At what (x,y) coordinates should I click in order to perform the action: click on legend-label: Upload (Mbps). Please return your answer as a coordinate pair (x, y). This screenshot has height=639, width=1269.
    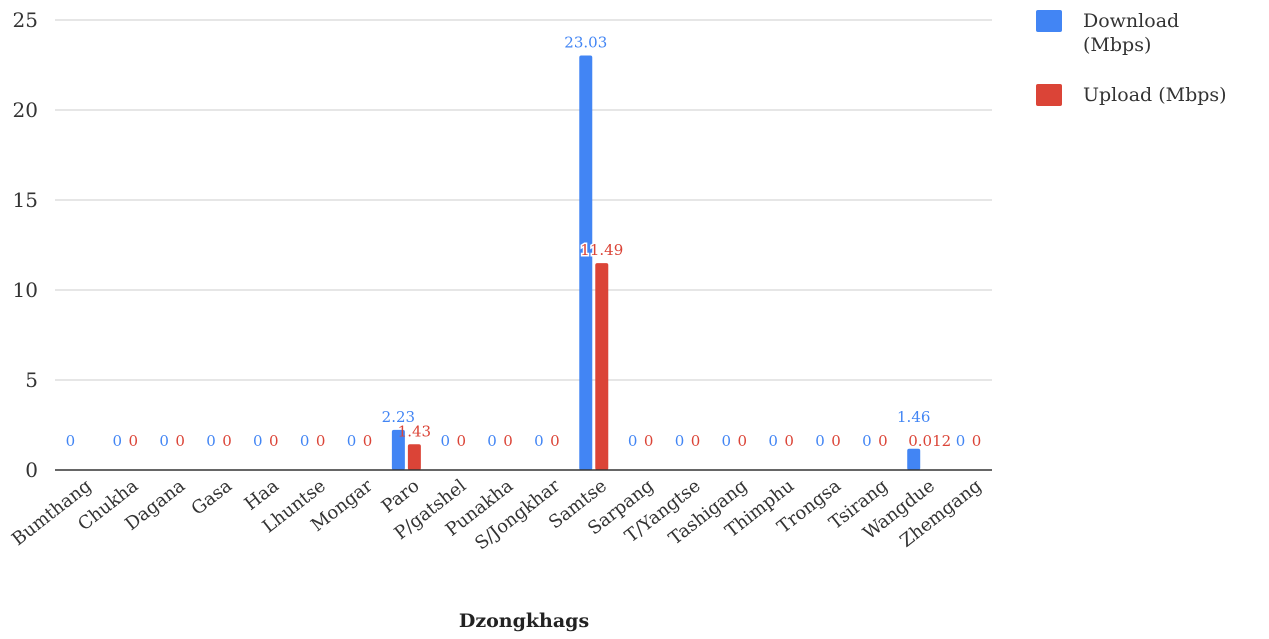
    Looking at the image, I should click on (1155, 95).